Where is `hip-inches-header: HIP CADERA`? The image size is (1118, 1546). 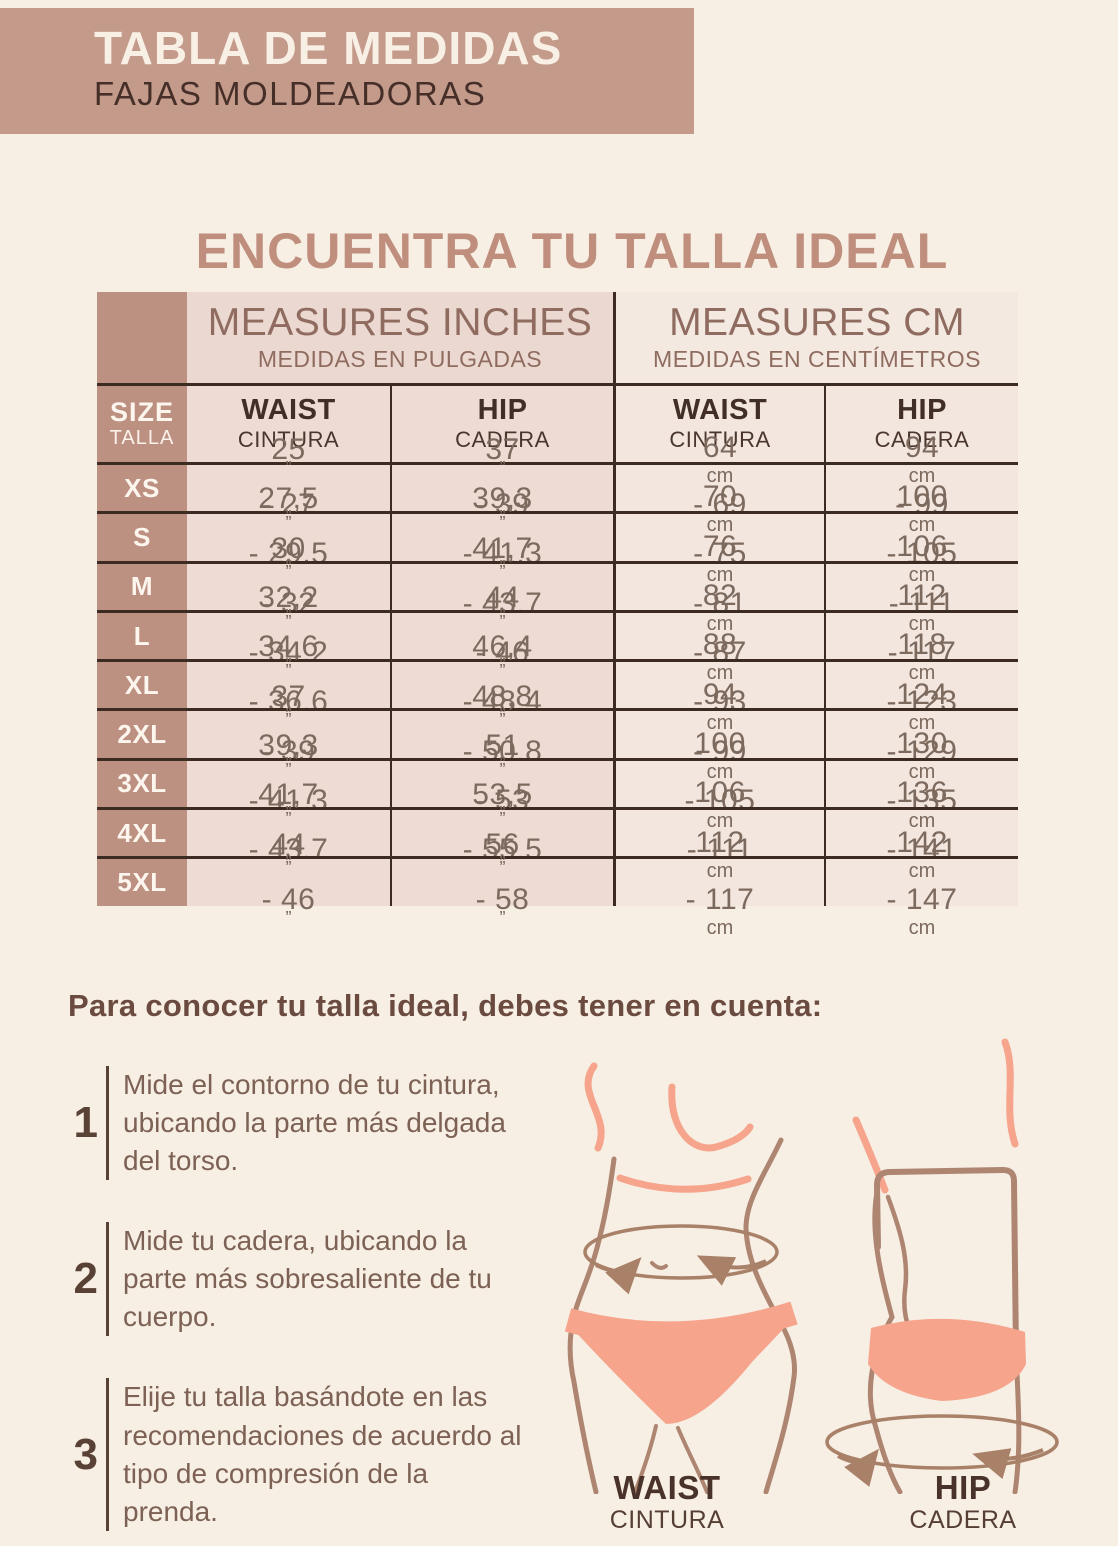 hip-inches-header: HIP CADERA is located at coordinates (501, 422).